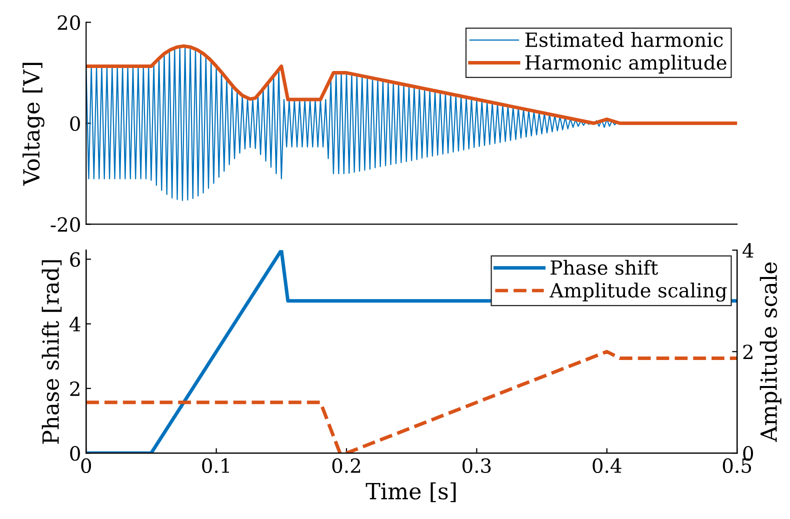 The image size is (790, 519). Describe the element at coordinates (75, 388) in the screenshot. I see `y-tick-label: 2` at that location.